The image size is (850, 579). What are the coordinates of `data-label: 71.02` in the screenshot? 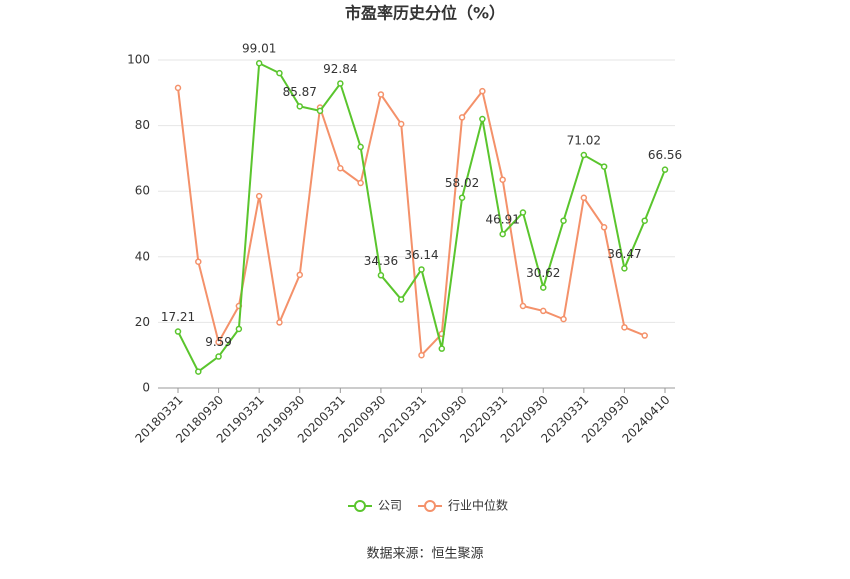 It's located at (584, 141).